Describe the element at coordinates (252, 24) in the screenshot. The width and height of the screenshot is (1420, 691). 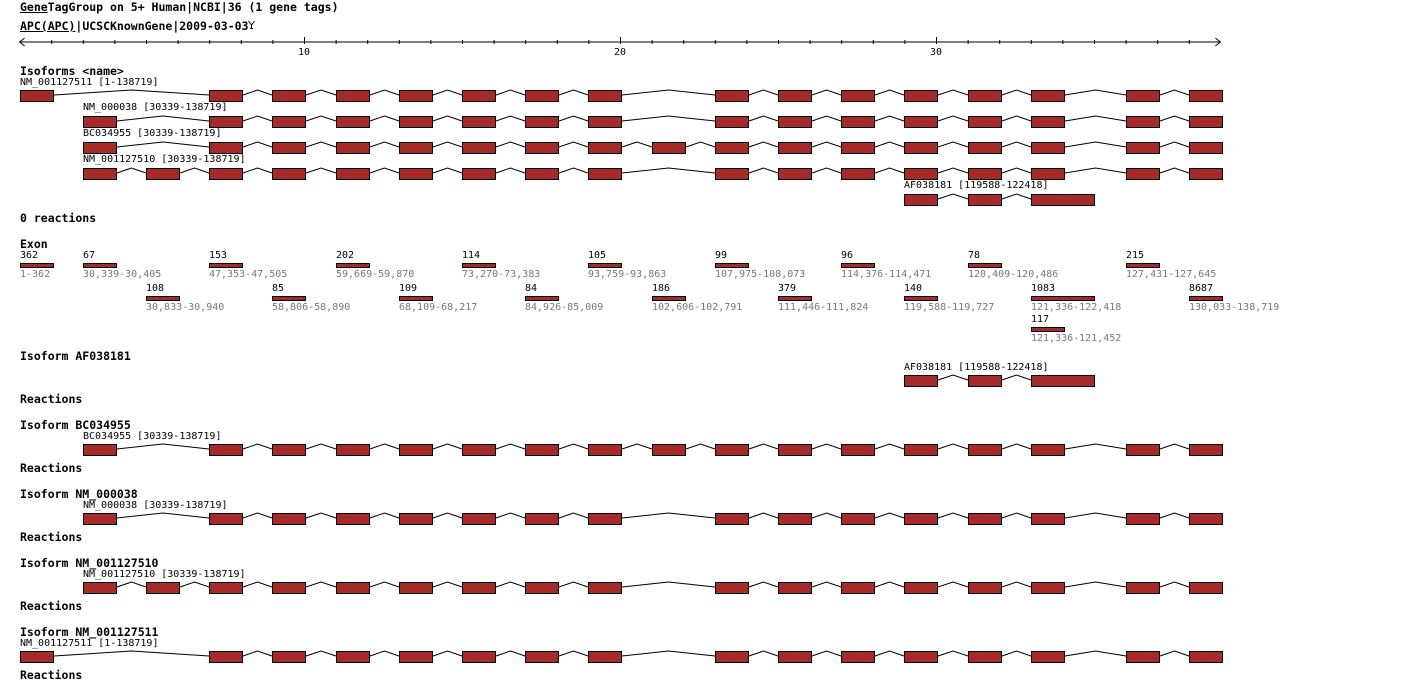
I see `funnel-icon` at that location.